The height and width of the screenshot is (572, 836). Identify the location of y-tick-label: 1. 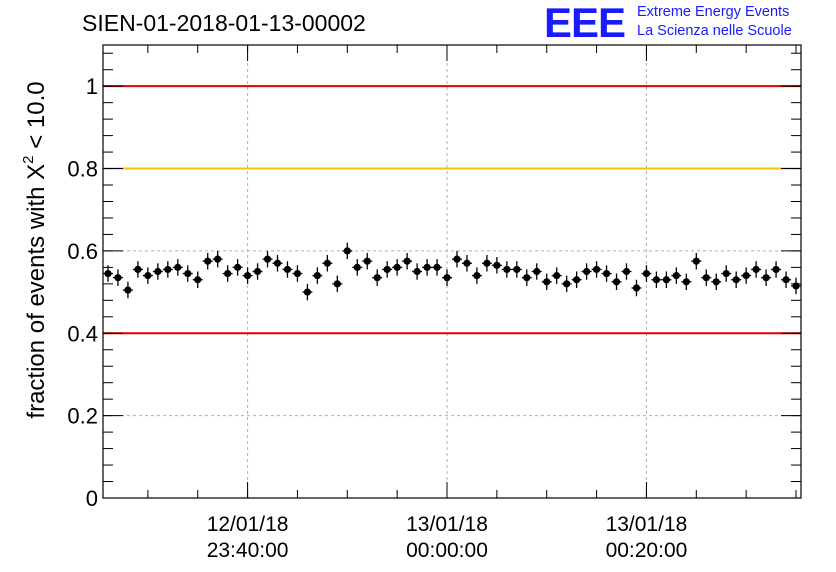
(92, 86).